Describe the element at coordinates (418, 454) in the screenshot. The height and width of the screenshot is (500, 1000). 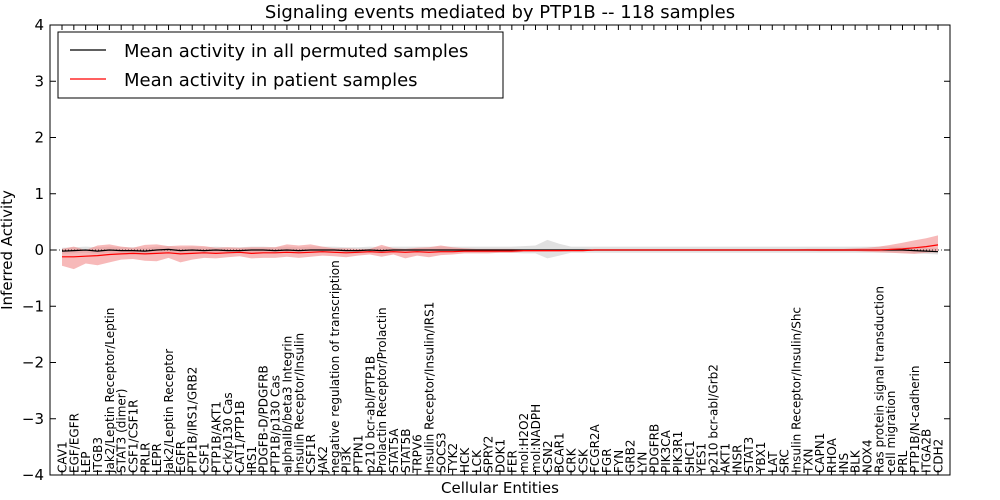
I see `x-tick-label: TRPV6` at that location.